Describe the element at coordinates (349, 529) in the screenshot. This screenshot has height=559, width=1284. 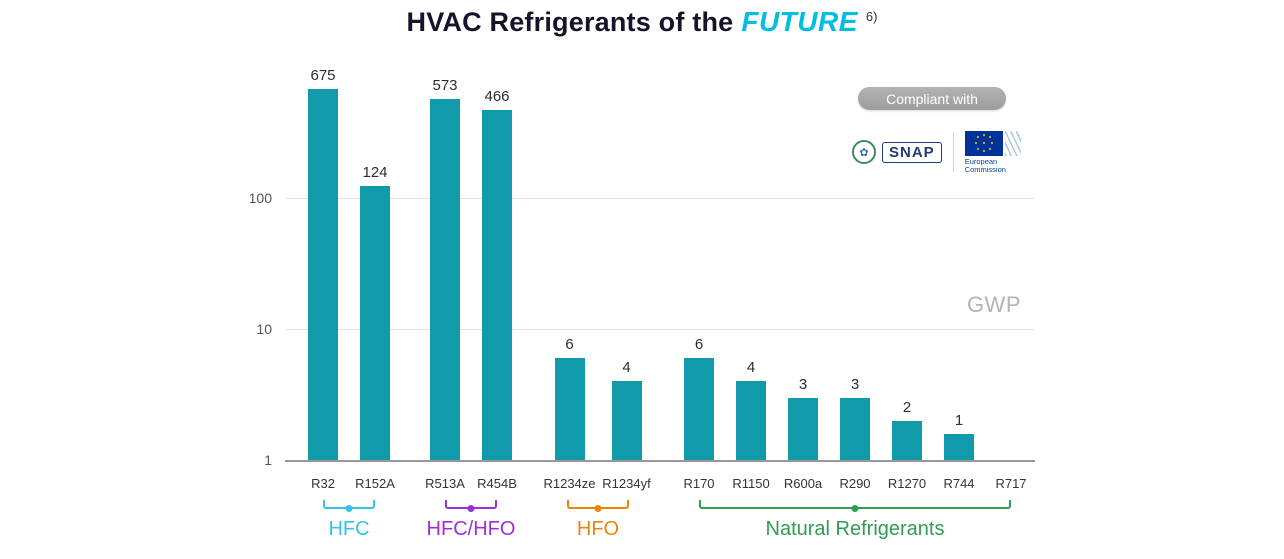
I see `group-label-hfc: HFC` at that location.